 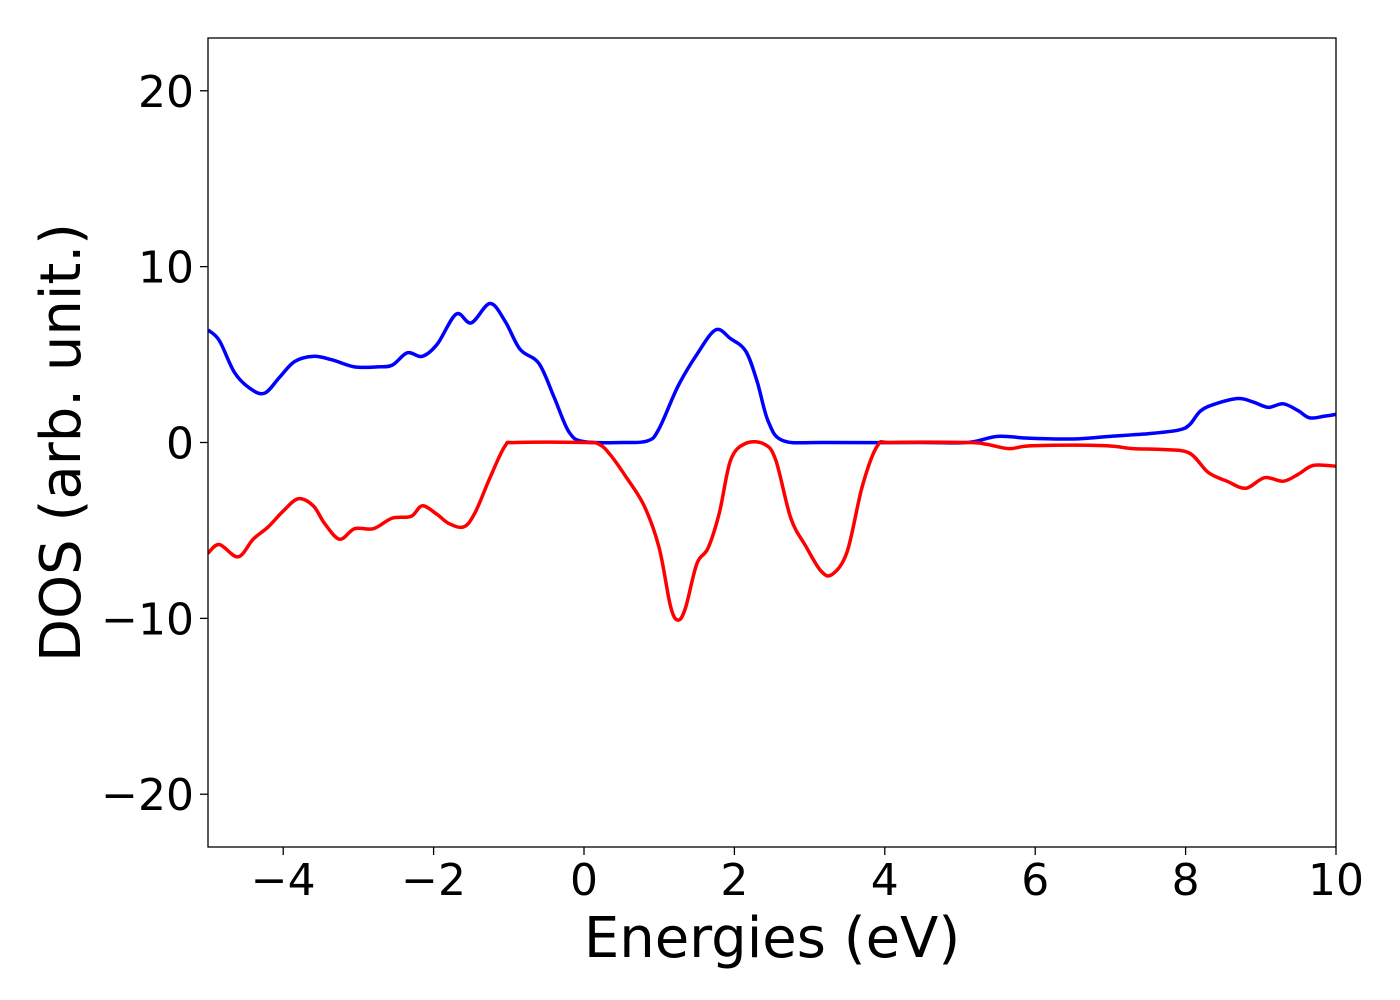 I want to click on y-tick-label: 20, so click(x=166, y=92).